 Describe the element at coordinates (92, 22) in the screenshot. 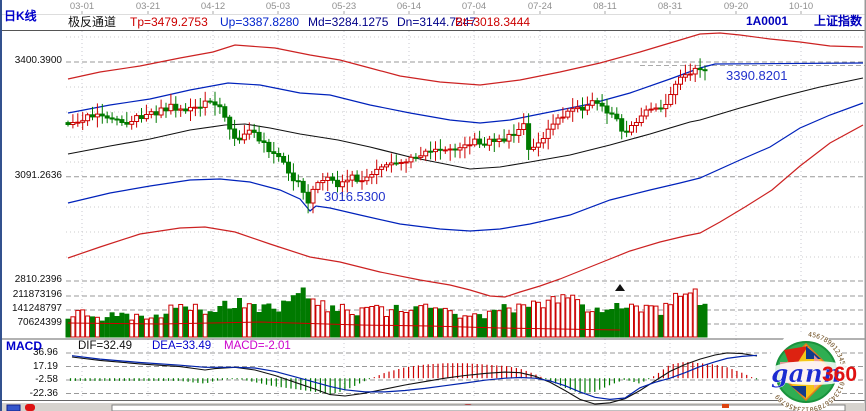

I see `channel-indicator-label: 极反通道` at that location.